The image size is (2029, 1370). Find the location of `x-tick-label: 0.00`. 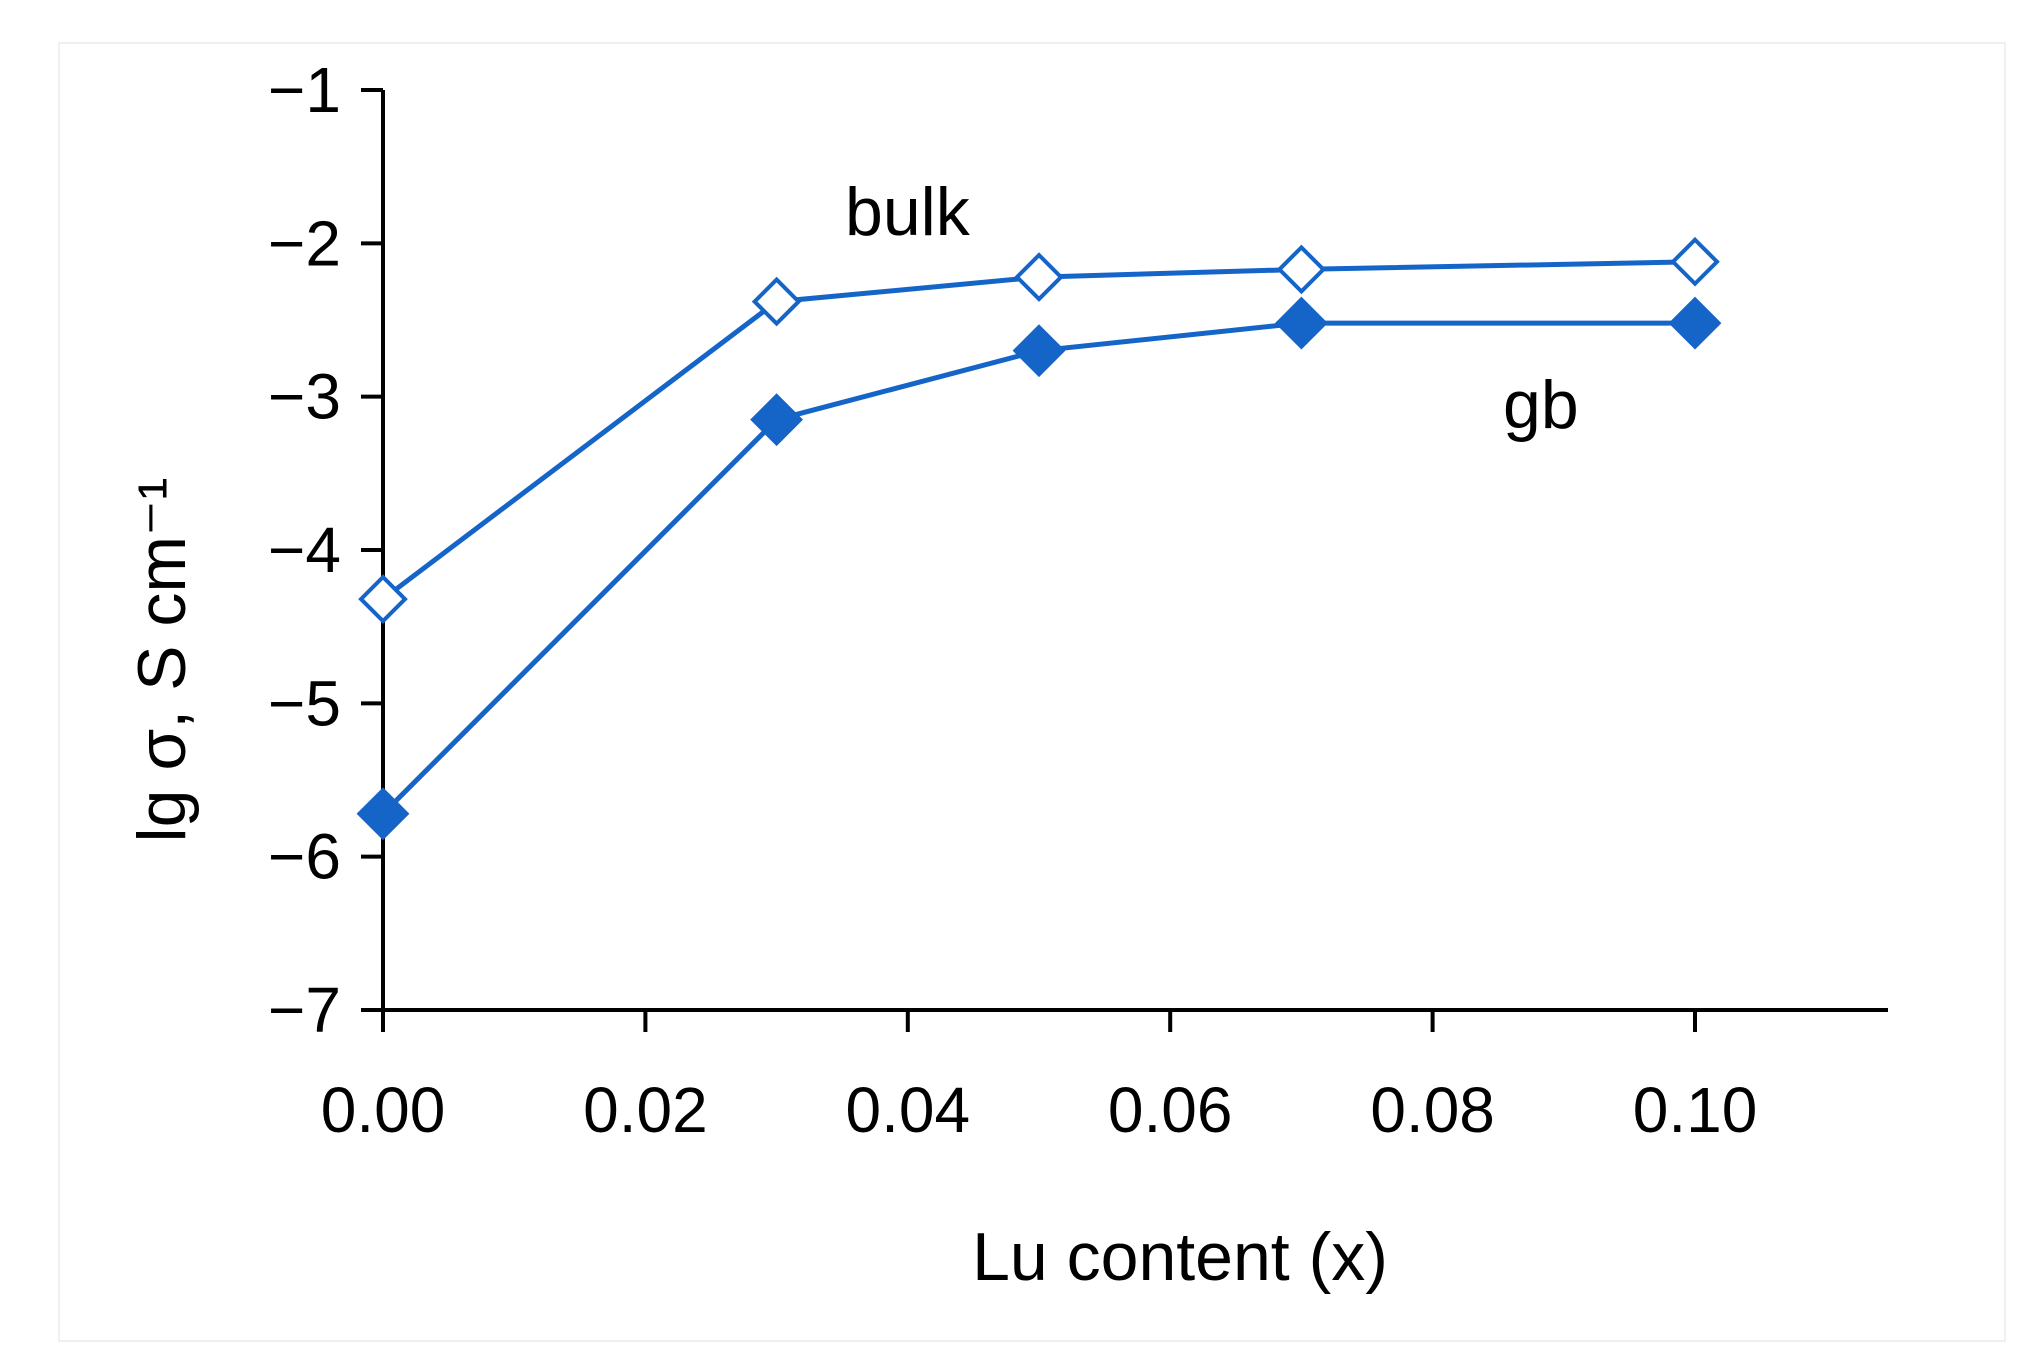

x-tick-label: 0.00 is located at coordinates (383, 1110).